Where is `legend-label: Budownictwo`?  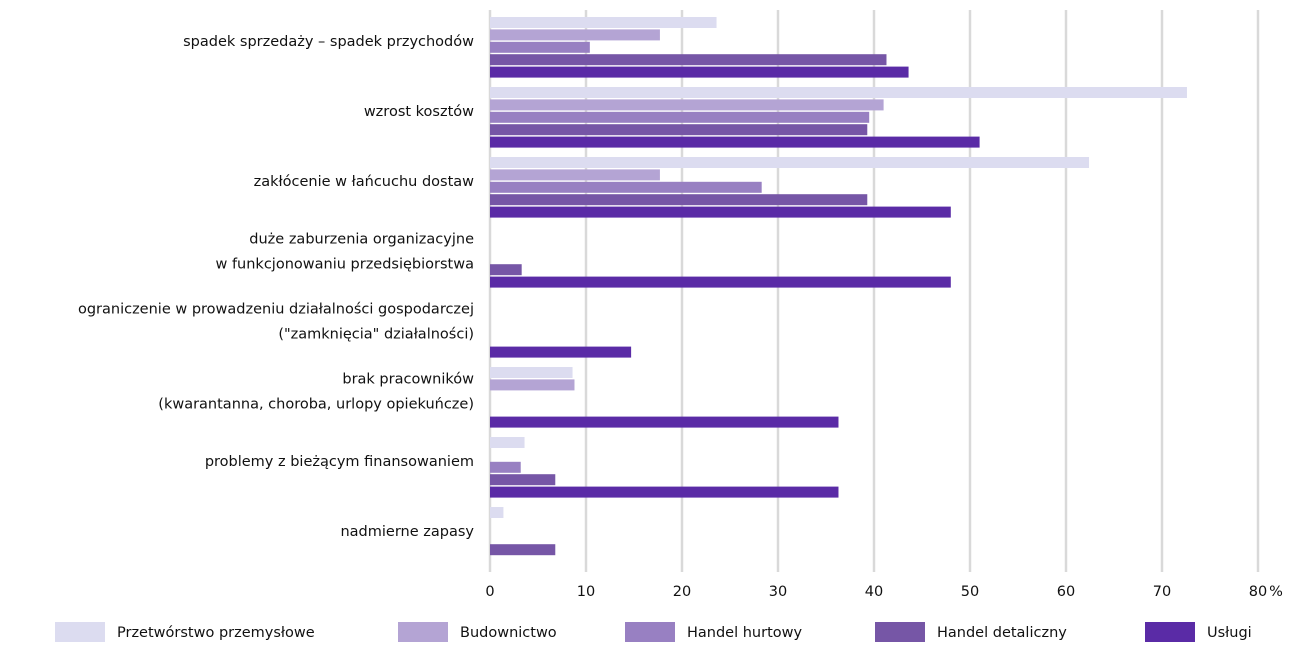 legend-label: Budownictwo is located at coordinates (508, 633).